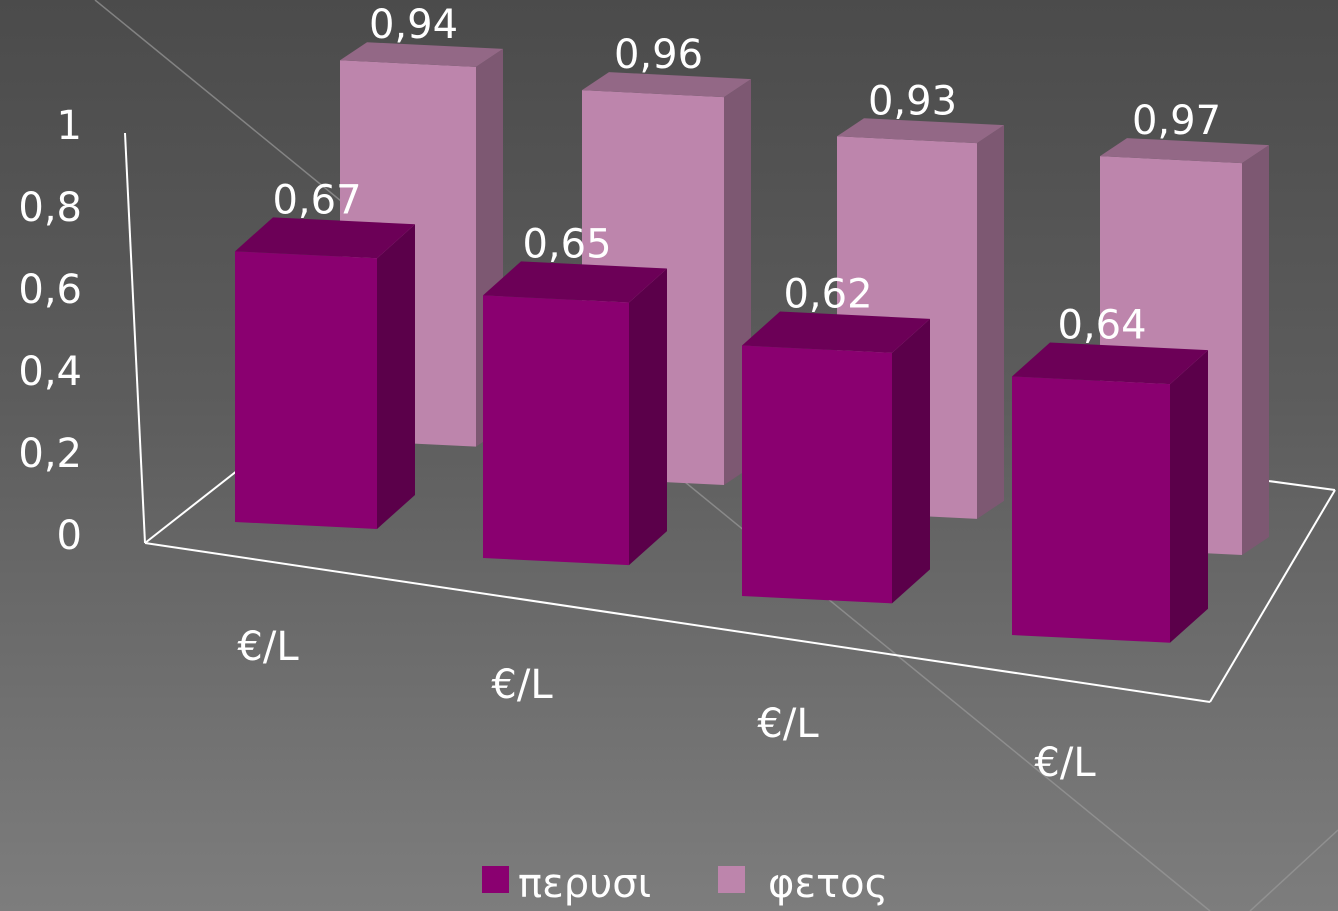 Image resolution: width=1338 pixels, height=911 pixels. What do you see at coordinates (828, 884) in the screenshot?
I see `legend-label-fetos: φετος` at bounding box center [828, 884].